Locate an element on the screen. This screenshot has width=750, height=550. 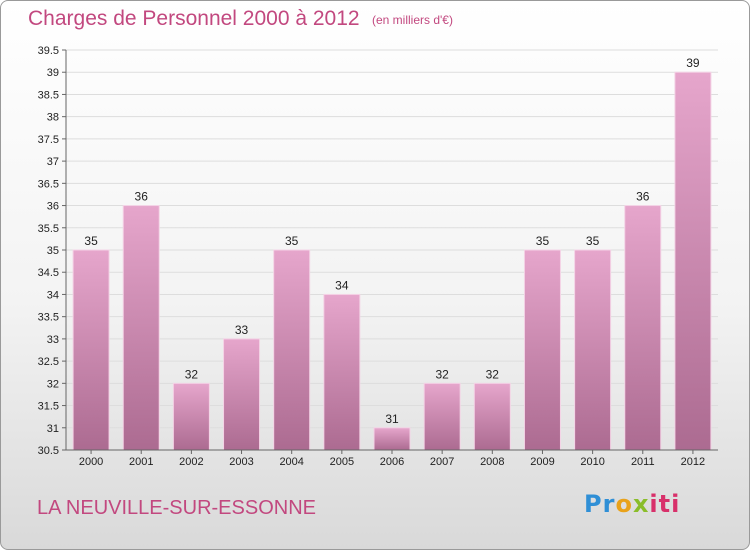
x-tick-label: 2006 is located at coordinates (392, 462).